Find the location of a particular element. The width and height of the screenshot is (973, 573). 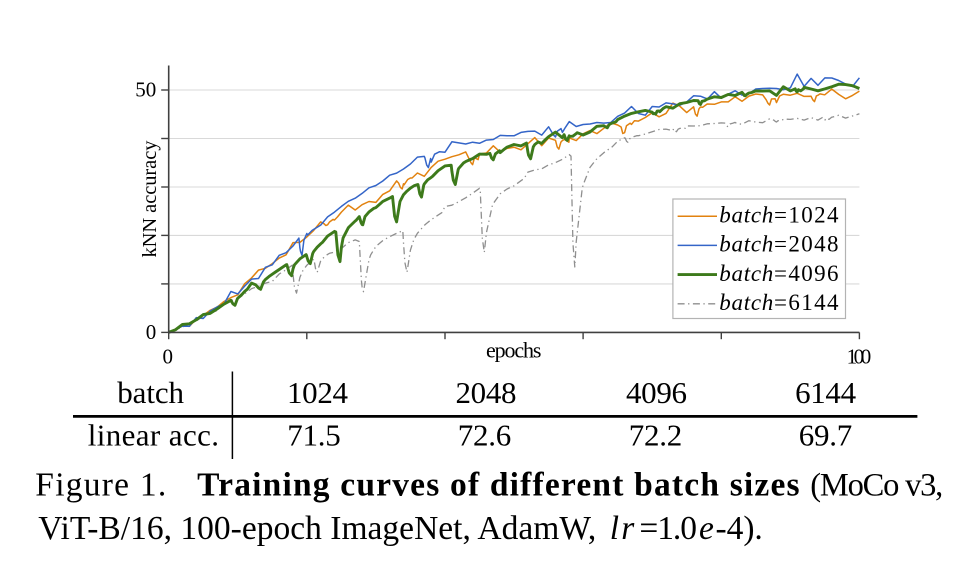

svg-text: 4096 is located at coordinates (656, 392).